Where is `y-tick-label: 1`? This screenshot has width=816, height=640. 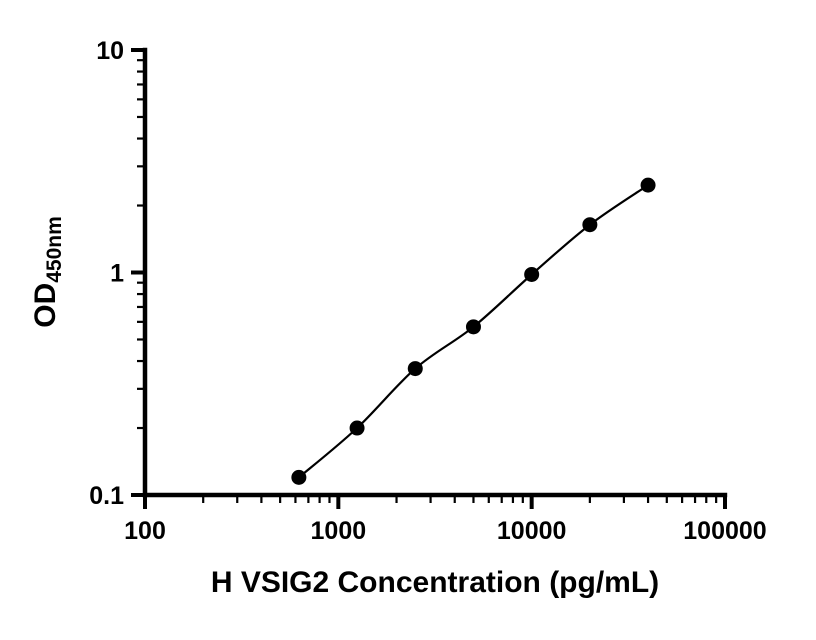
y-tick-label: 1 is located at coordinates (117, 274).